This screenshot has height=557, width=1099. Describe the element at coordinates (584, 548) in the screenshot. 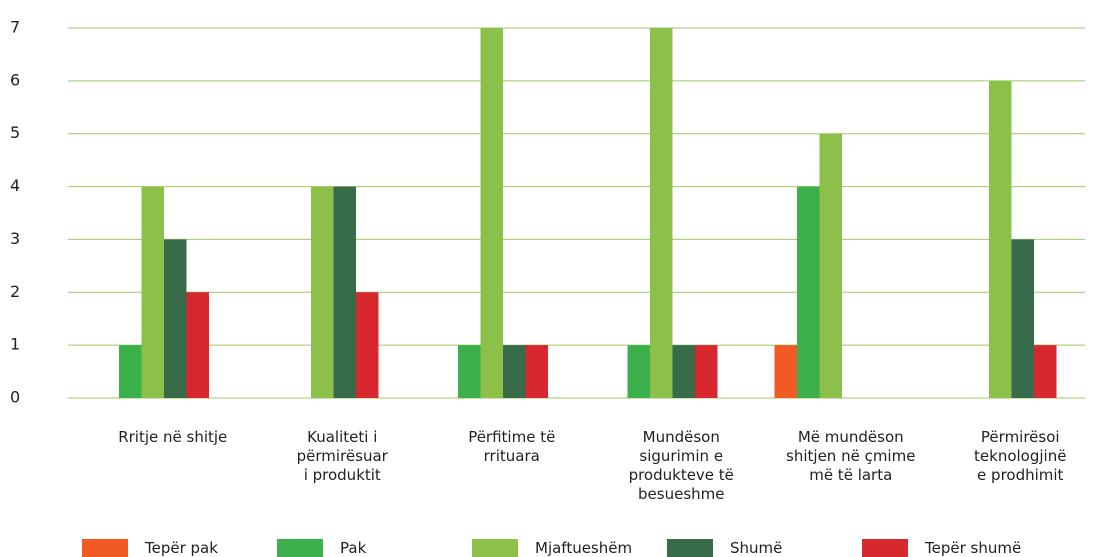

I see `legend-label: Mjaftueshëm` at that location.